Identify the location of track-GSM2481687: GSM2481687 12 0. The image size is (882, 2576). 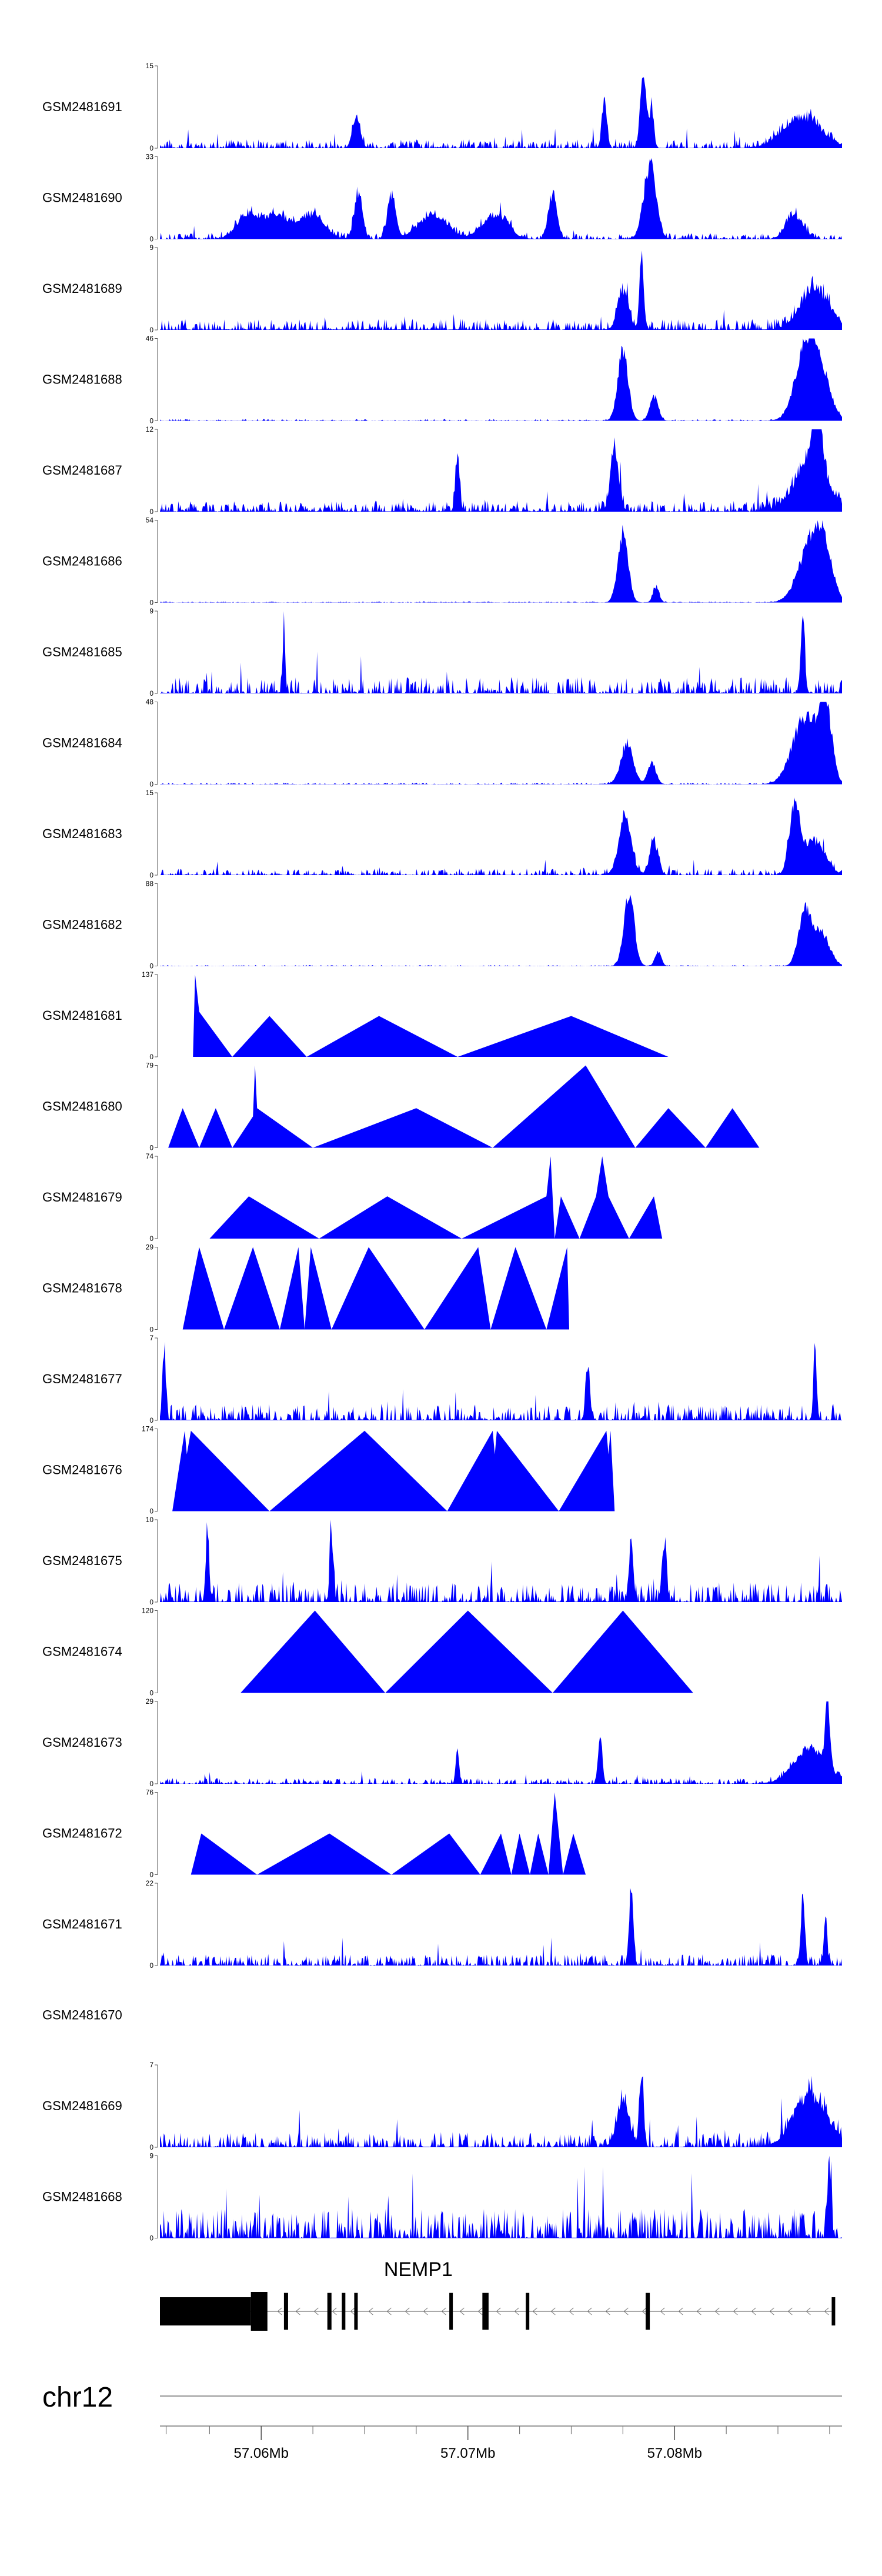
(442, 470).